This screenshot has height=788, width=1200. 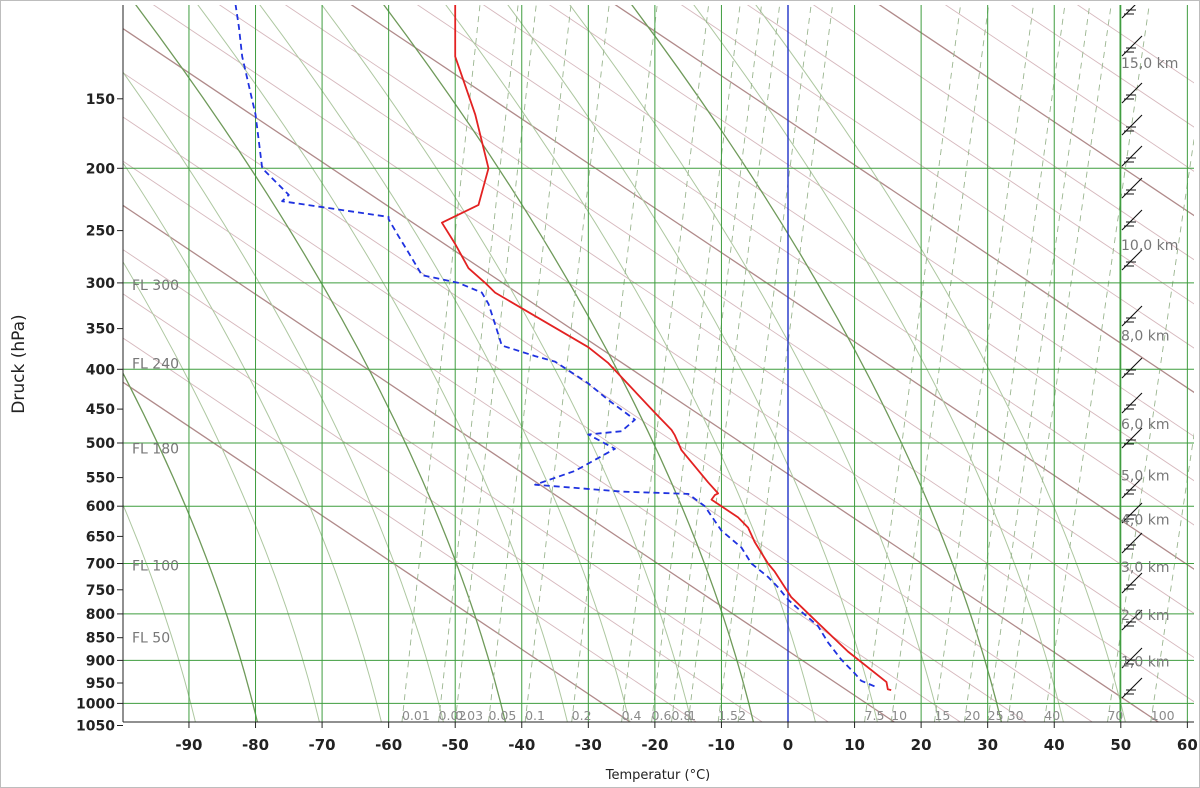 What do you see at coordinates (100, 507) in the screenshot?
I see `y-tick-label: 600` at bounding box center [100, 507].